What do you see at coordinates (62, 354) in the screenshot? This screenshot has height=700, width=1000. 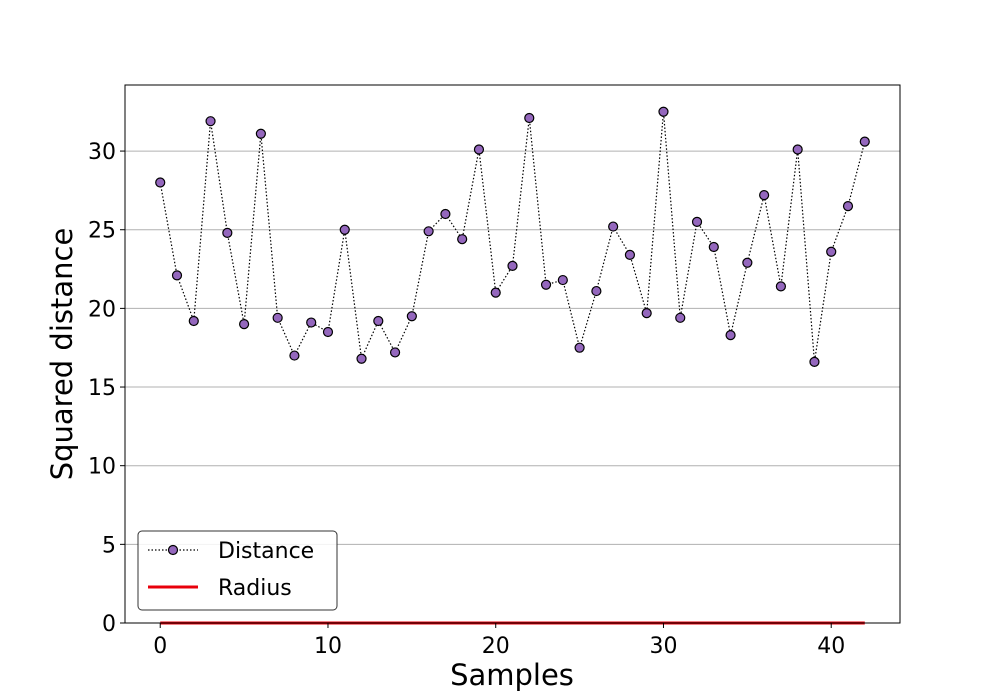 I see `y-axis-title: Squared distance` at bounding box center [62, 354].